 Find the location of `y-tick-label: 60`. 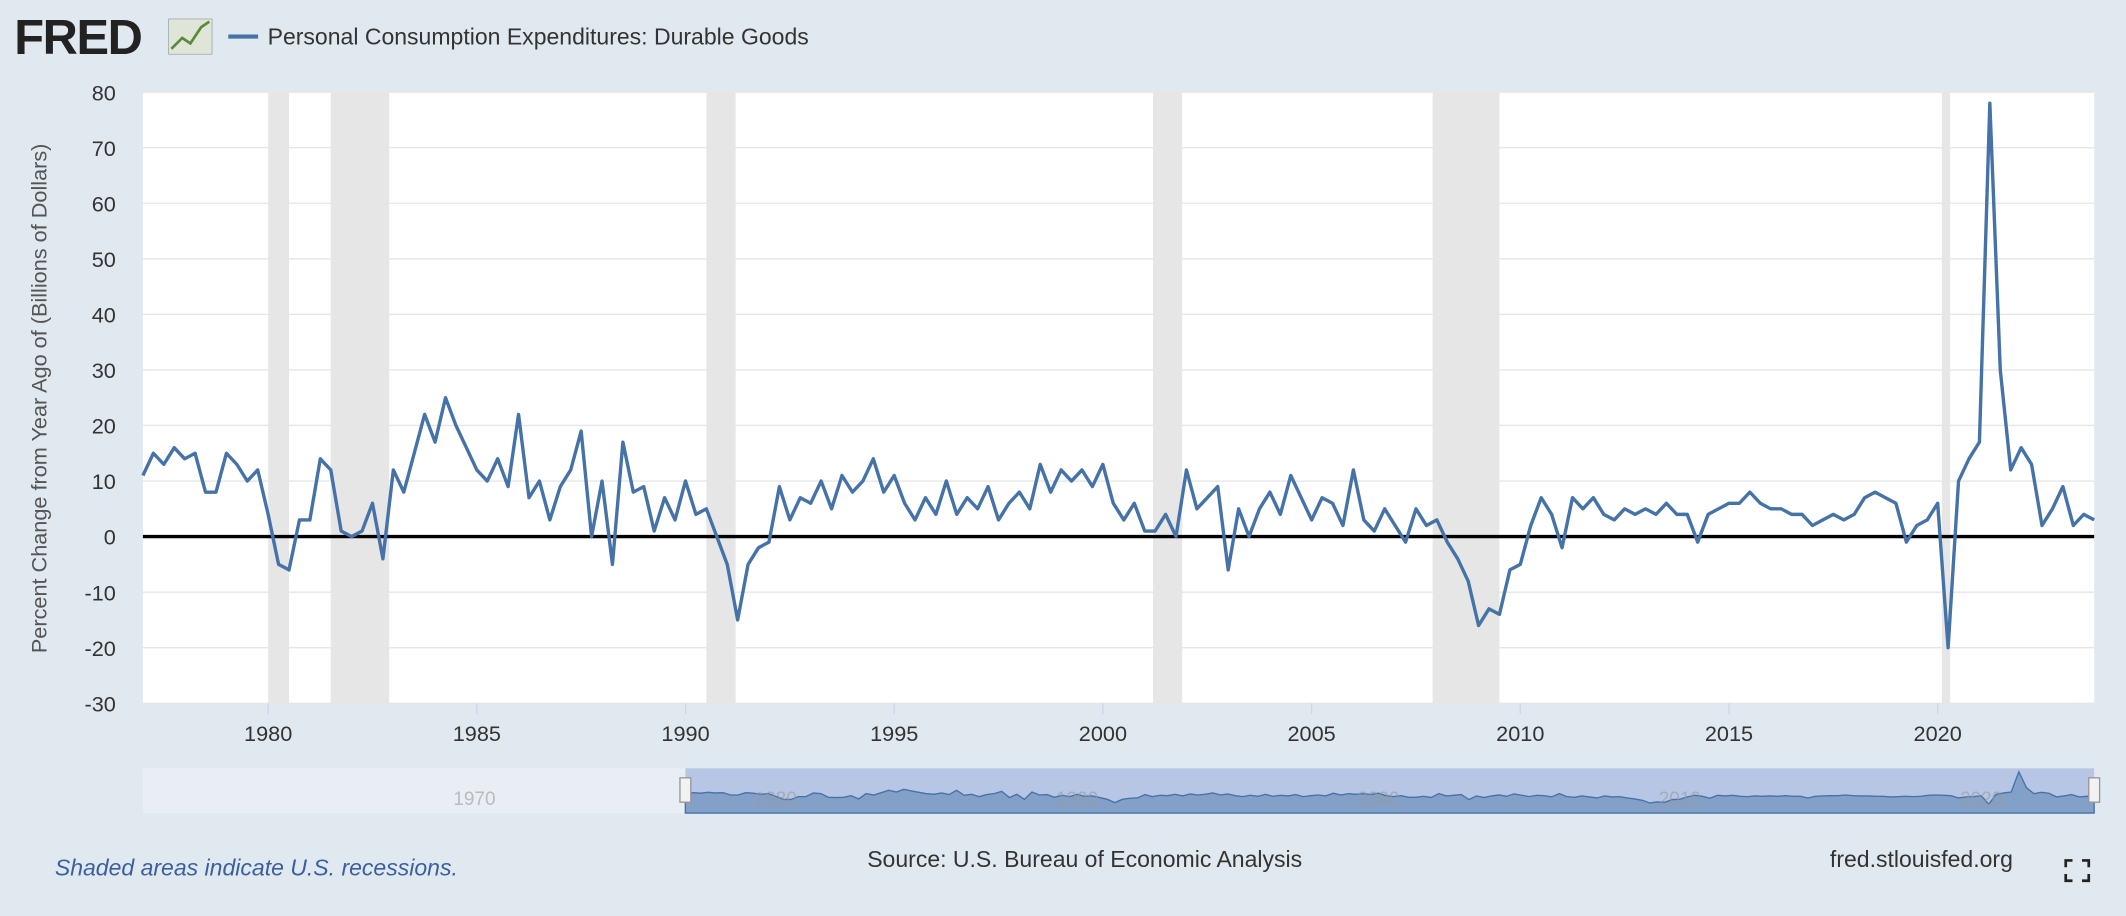

y-tick-label: 60 is located at coordinates (104, 203).